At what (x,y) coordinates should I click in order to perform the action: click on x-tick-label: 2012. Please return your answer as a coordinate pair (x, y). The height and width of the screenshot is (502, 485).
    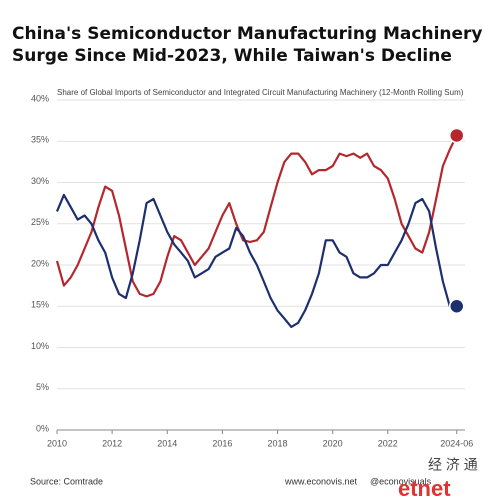
    Looking at the image, I should click on (112, 443).